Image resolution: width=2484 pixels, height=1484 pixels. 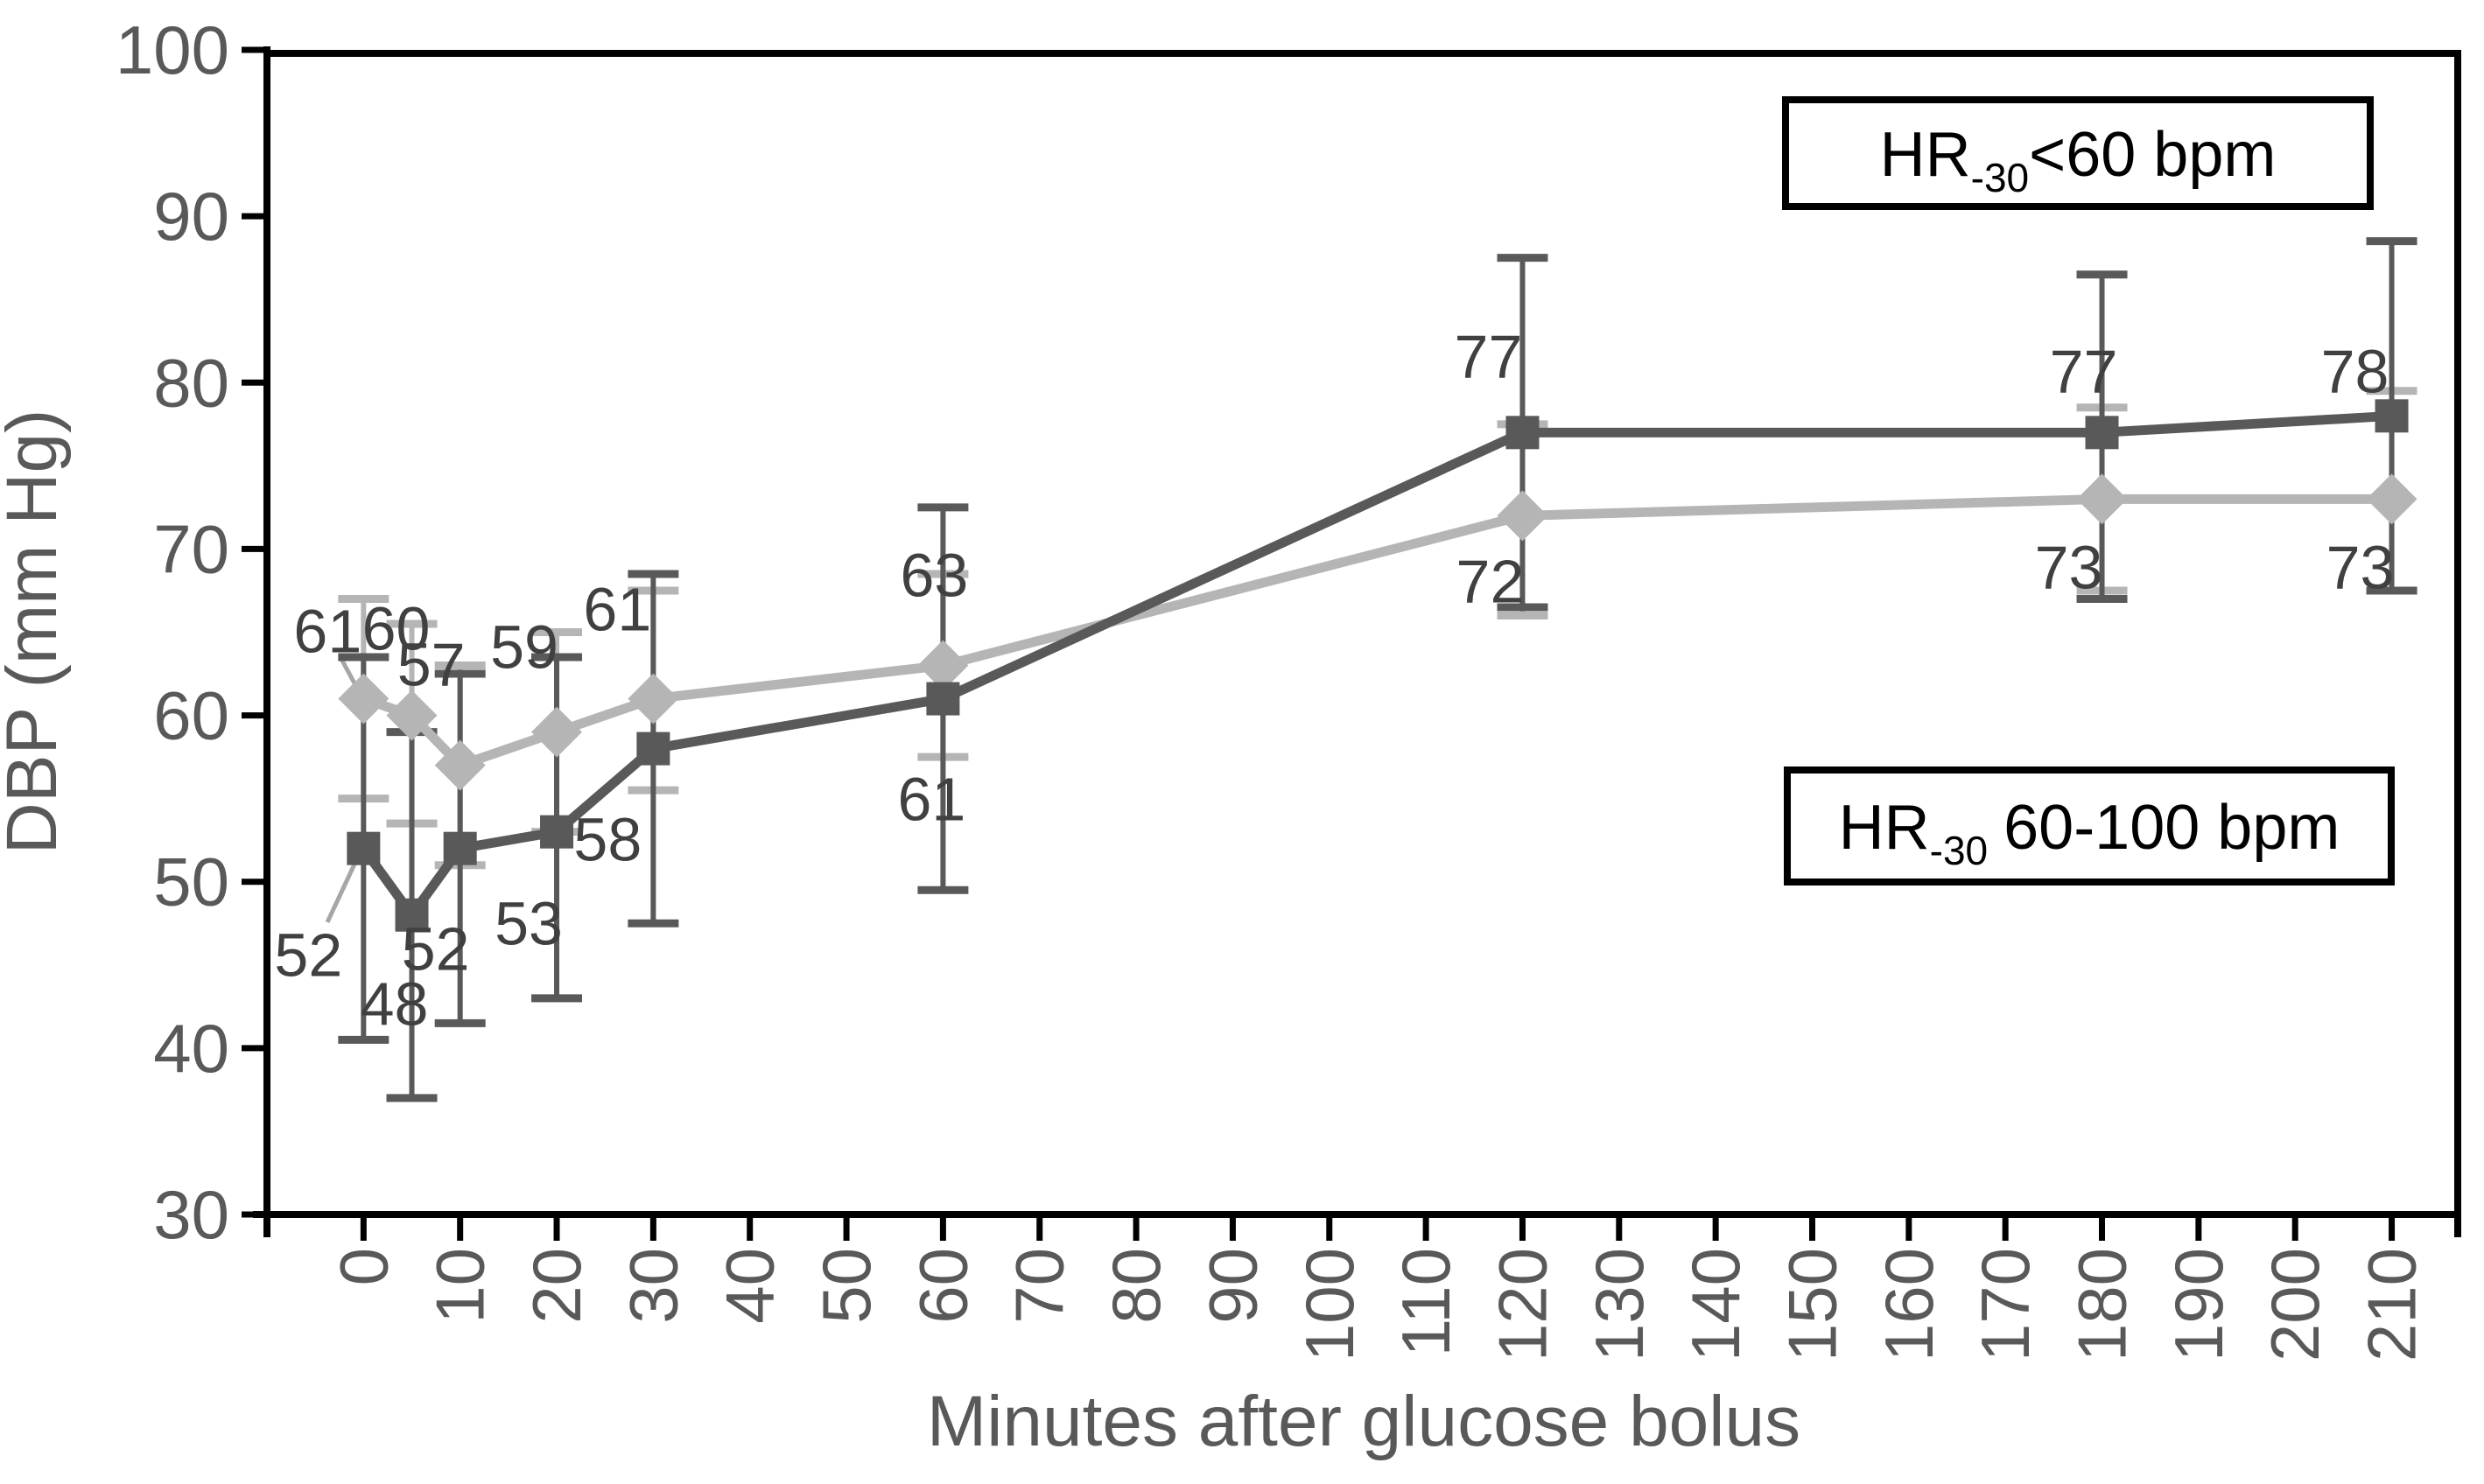 What do you see at coordinates (1425, 1302) in the screenshot?
I see `x-tick-label: 110` at bounding box center [1425, 1302].